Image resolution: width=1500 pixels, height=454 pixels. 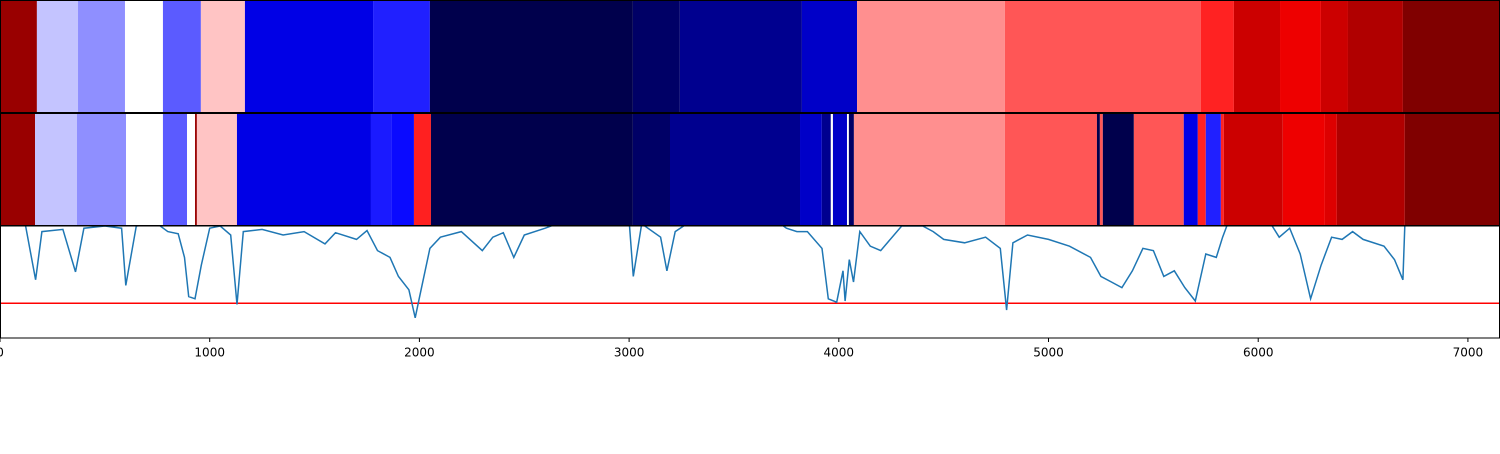 What do you see at coordinates (839, 353) in the screenshot?
I see `x-tick-label: 4000` at bounding box center [839, 353].